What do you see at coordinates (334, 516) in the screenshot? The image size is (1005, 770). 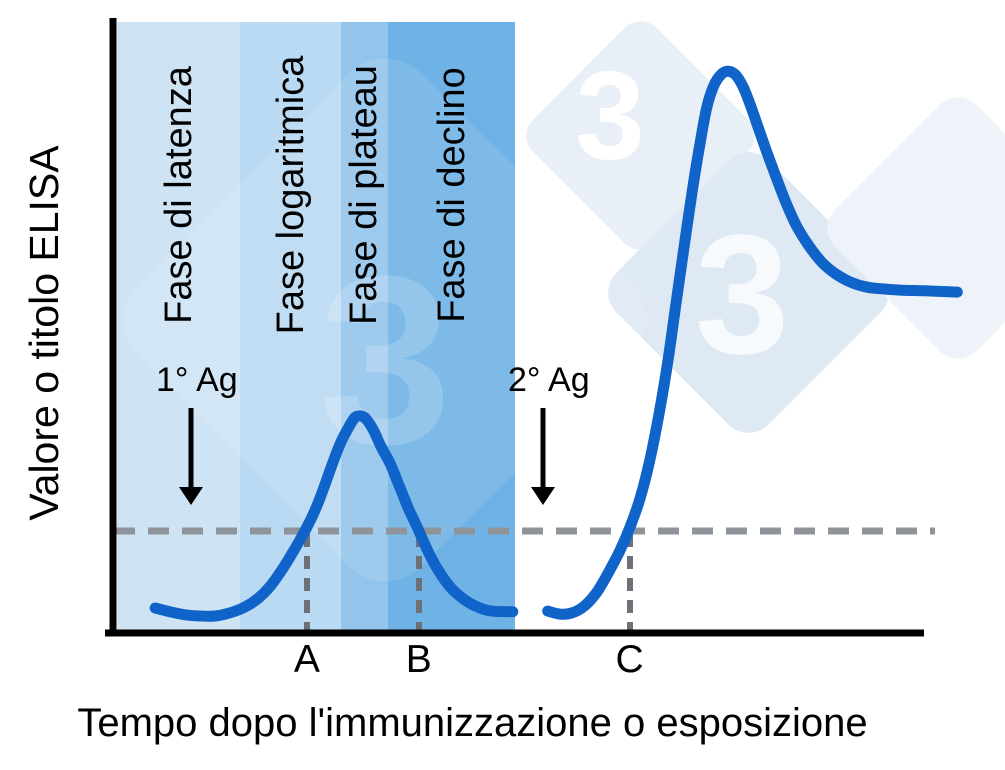 I see `risposta-primaria-curve` at bounding box center [334, 516].